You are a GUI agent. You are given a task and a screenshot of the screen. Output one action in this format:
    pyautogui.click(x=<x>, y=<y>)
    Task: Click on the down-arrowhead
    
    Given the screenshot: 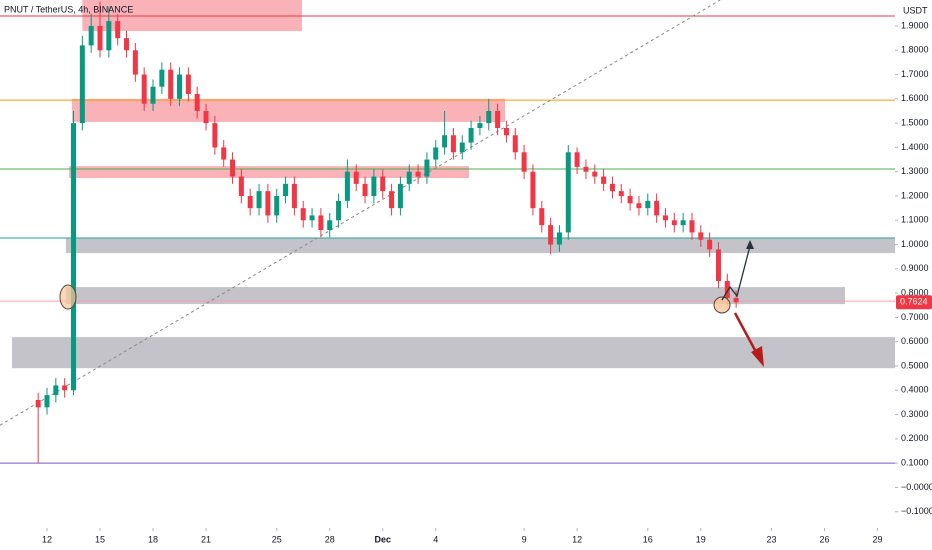 What is the action you would take?
    pyautogui.click(x=757, y=356)
    